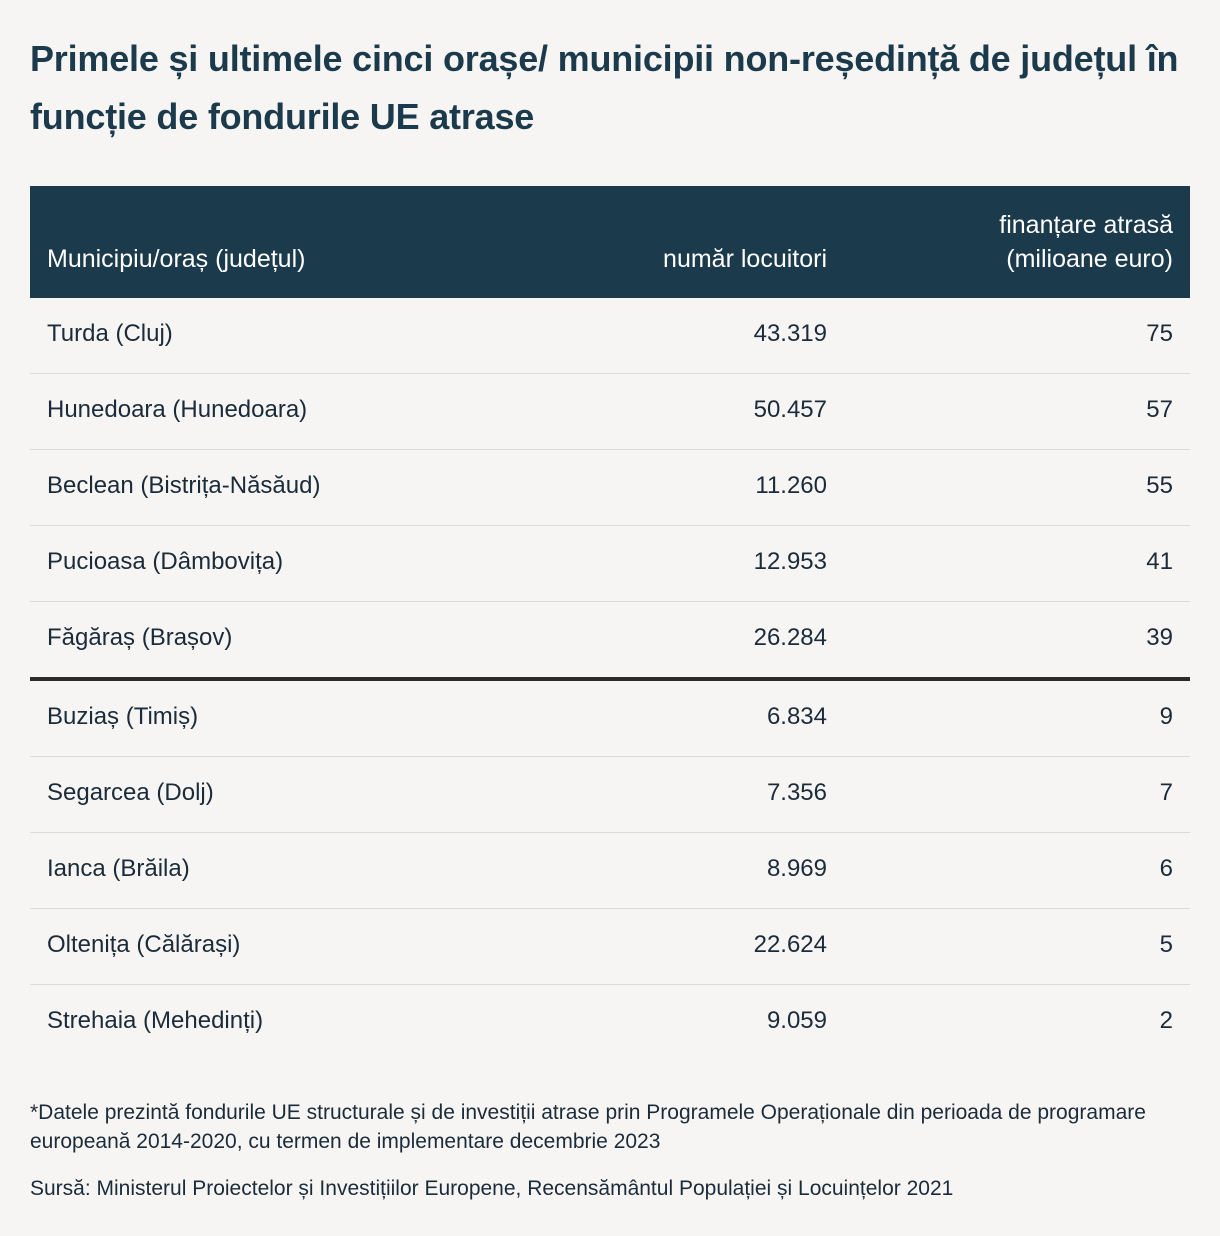 Image resolution: width=1220 pixels, height=1236 pixels. What do you see at coordinates (123, 716) in the screenshot?
I see `cell-city: Buziaș (Timiș)` at bounding box center [123, 716].